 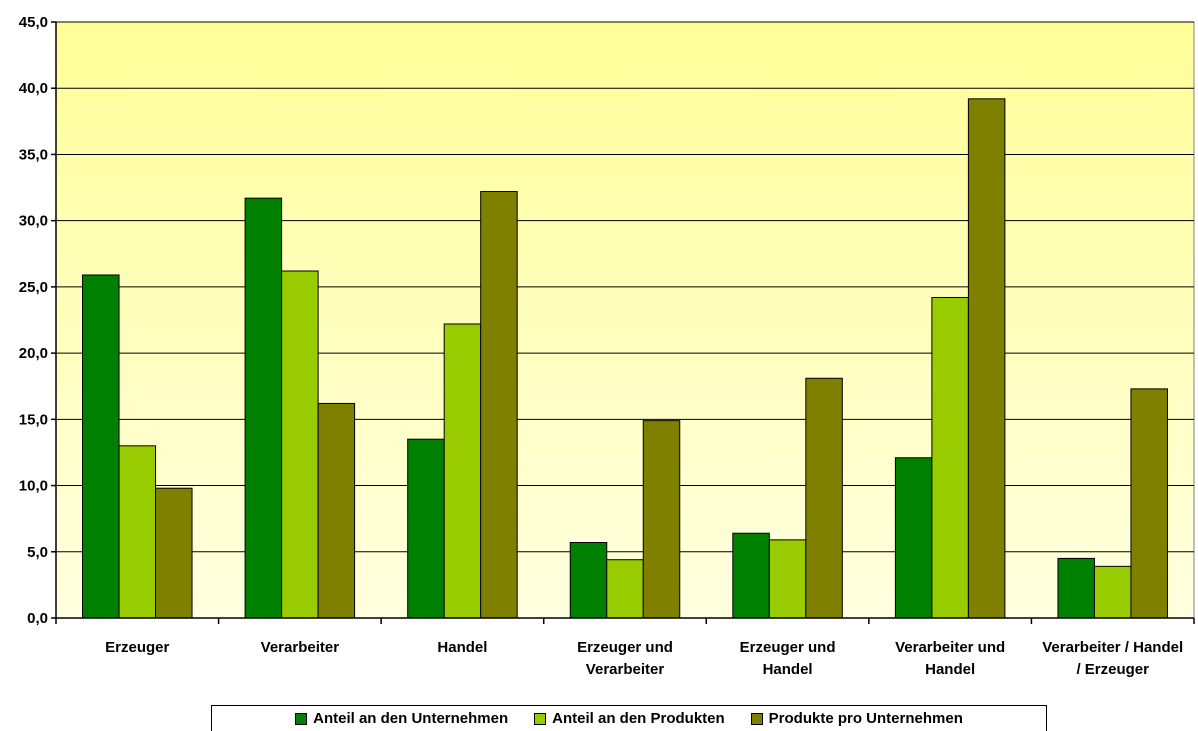 I want to click on legend-swatch-produkte, so click(x=540, y=718).